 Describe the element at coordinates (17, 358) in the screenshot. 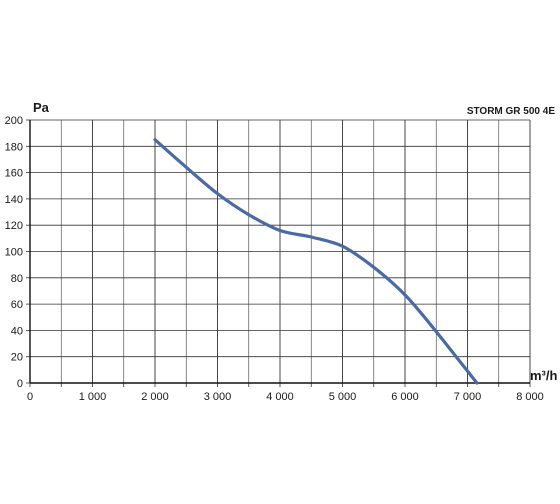

I see `y-tick-label: 20` at that location.